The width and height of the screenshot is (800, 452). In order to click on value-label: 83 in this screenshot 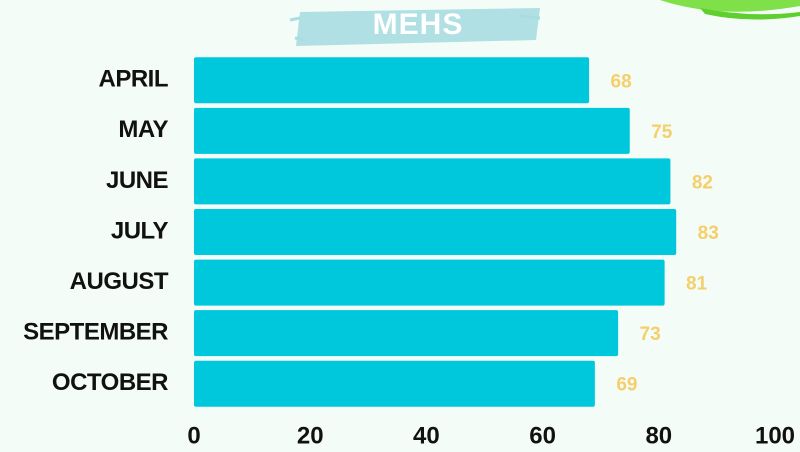, I will do `click(708, 233)`.